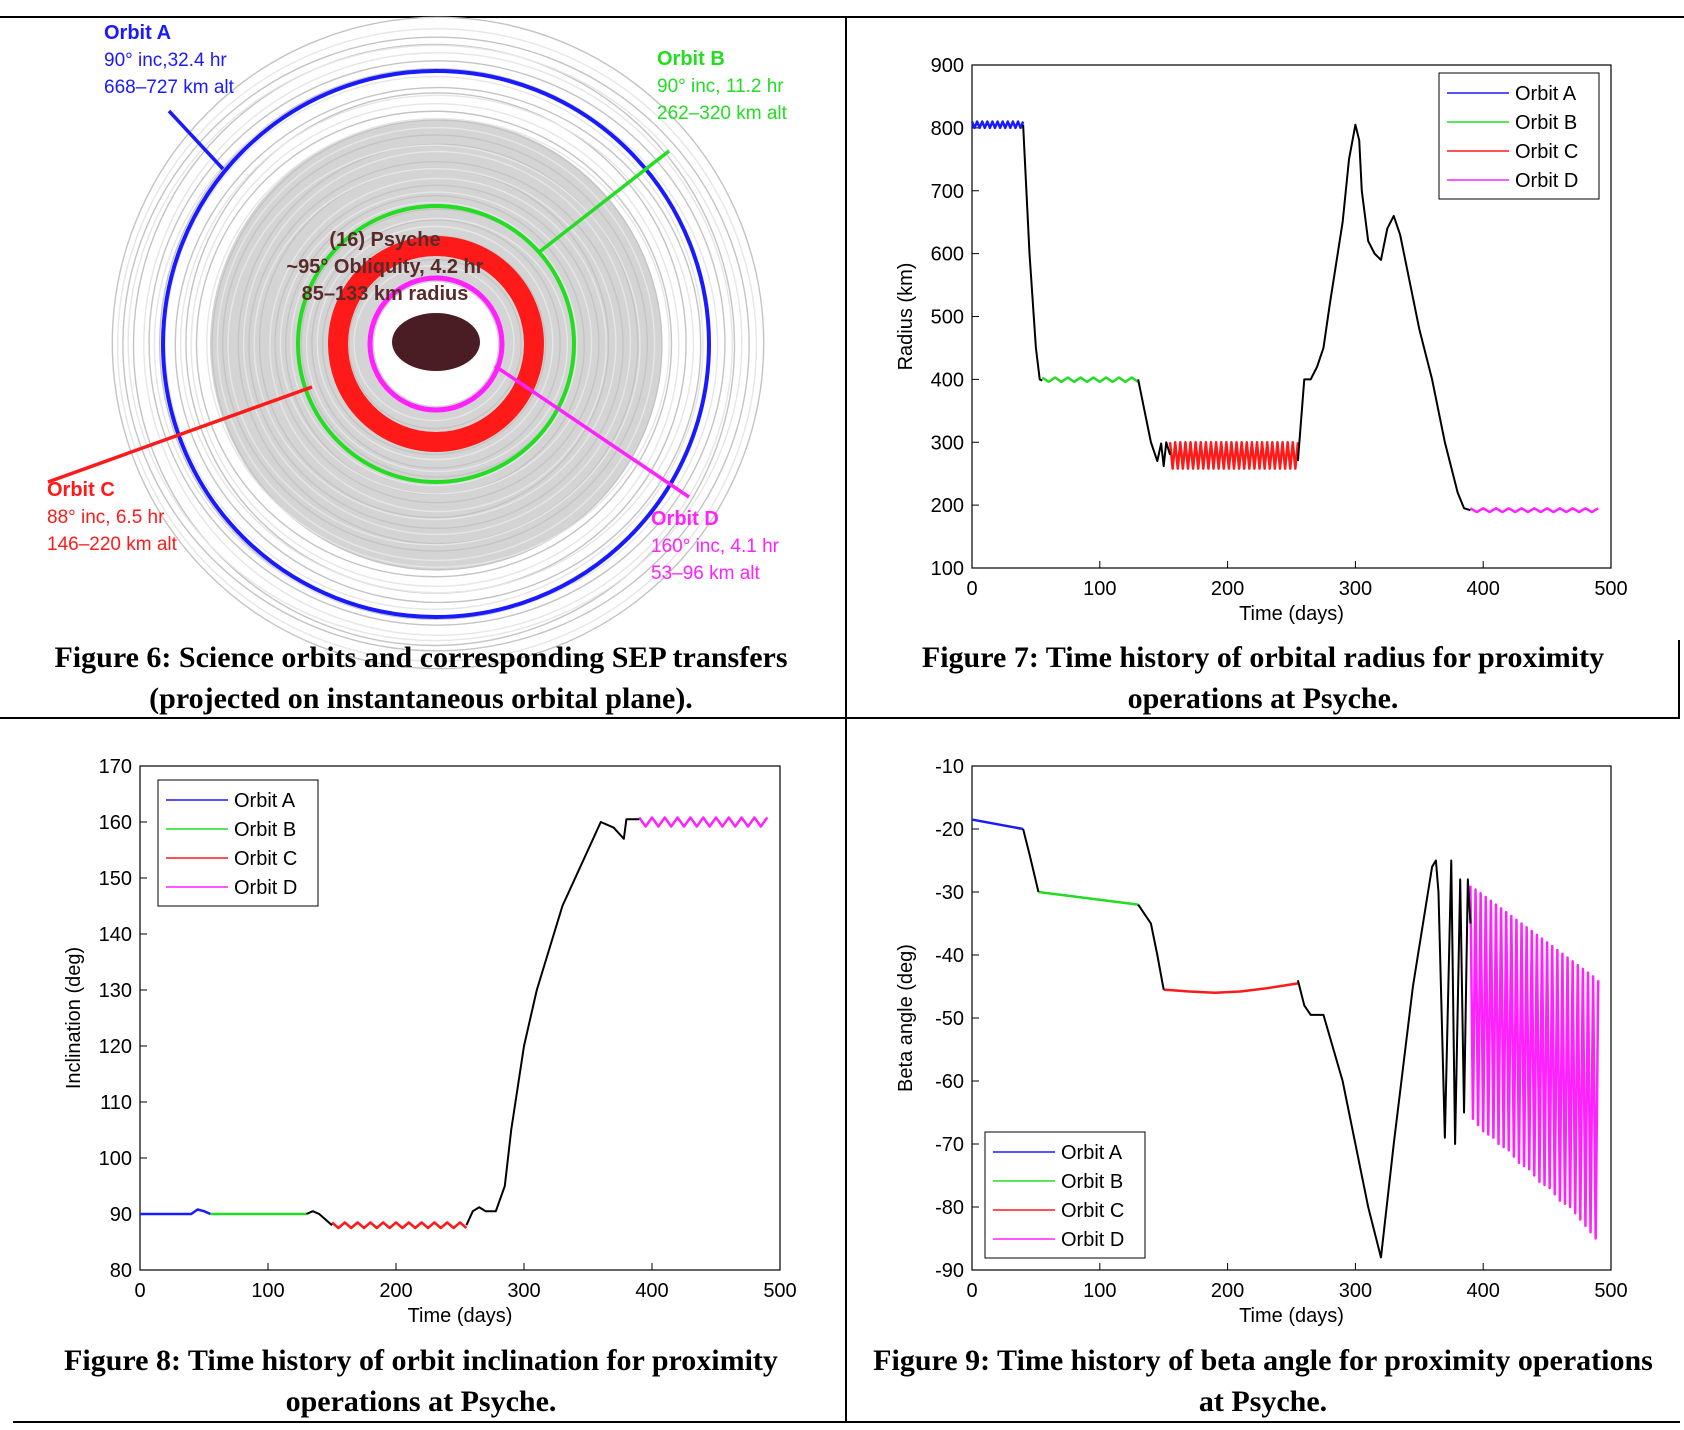 The height and width of the screenshot is (1430, 1684). What do you see at coordinates (523, 1291) in the screenshot?
I see `x-tick-label: 300` at bounding box center [523, 1291].